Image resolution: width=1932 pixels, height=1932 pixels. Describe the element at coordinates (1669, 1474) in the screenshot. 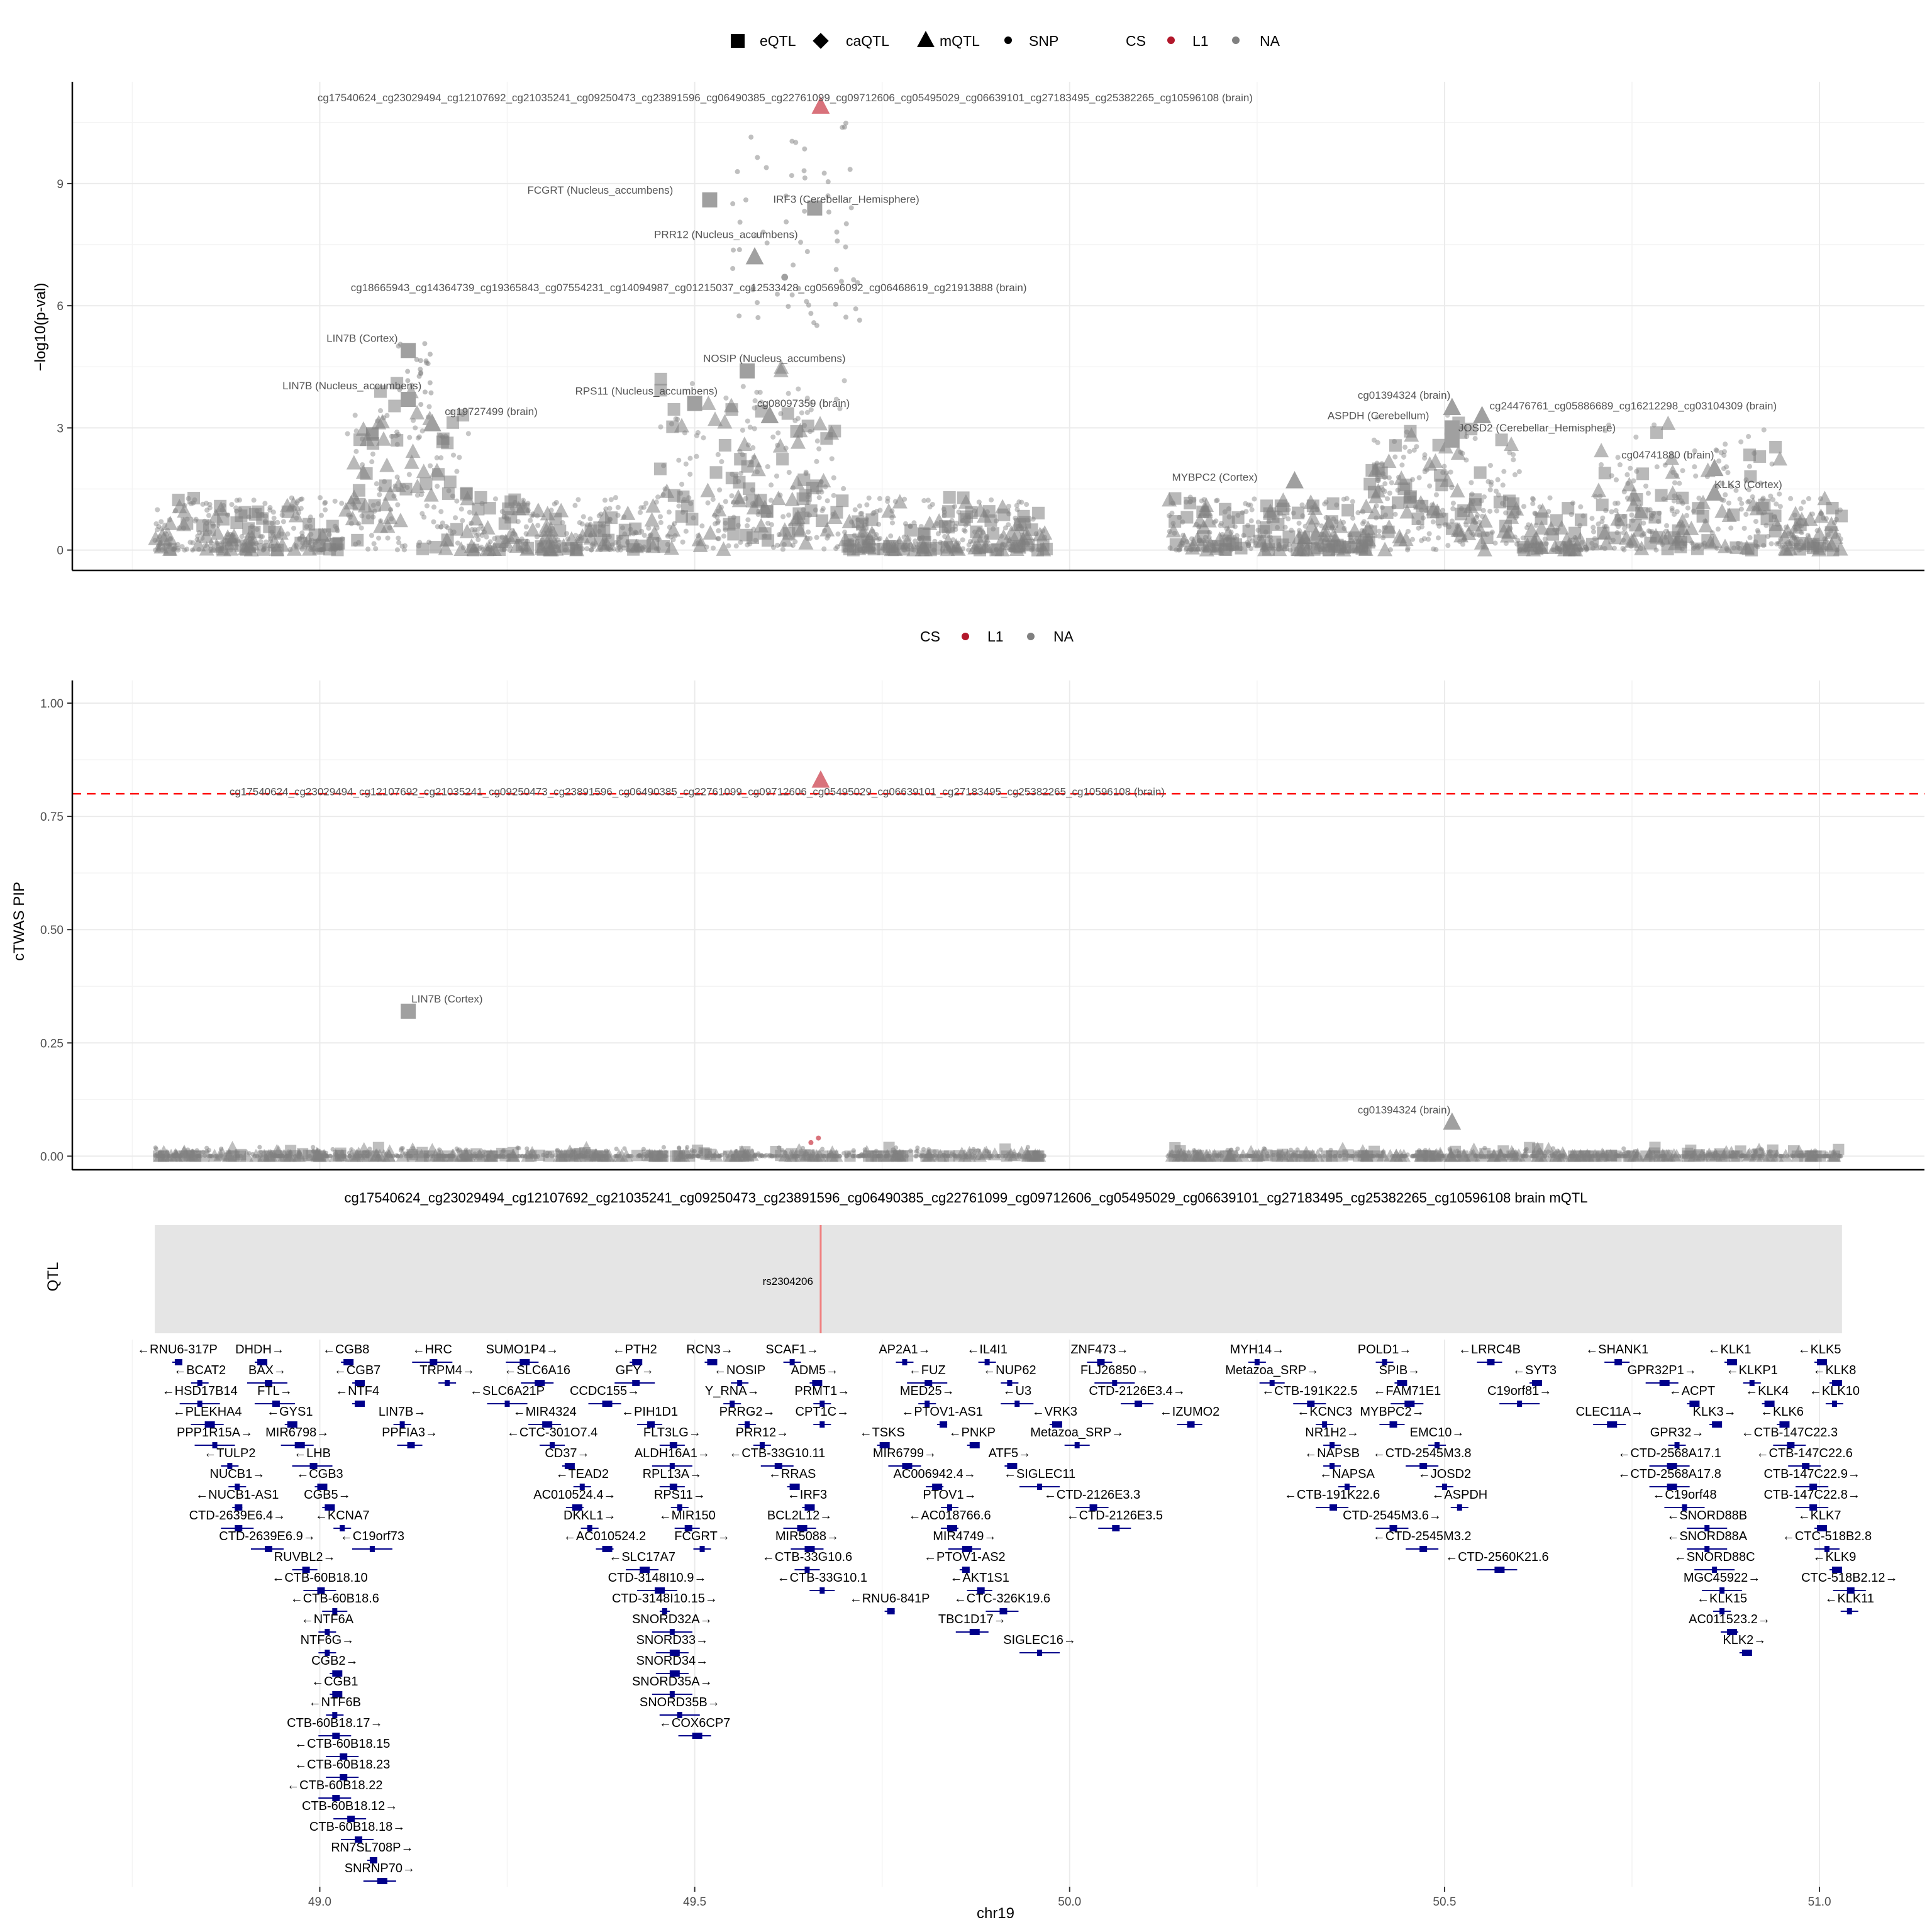

I see `gene-label: ←CTD-2568A17.8` at that location.